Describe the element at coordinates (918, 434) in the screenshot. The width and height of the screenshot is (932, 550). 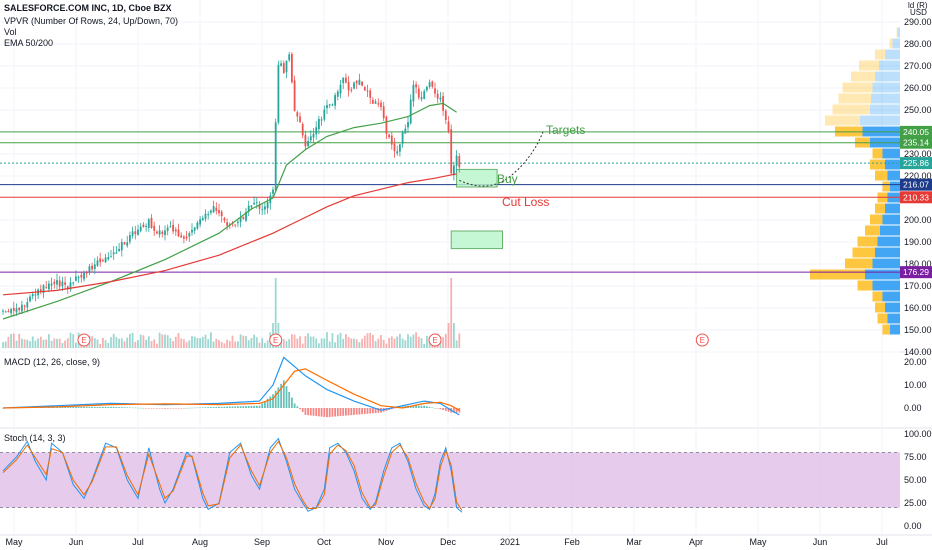
I see `stoch-tick-label: 100.00` at that location.